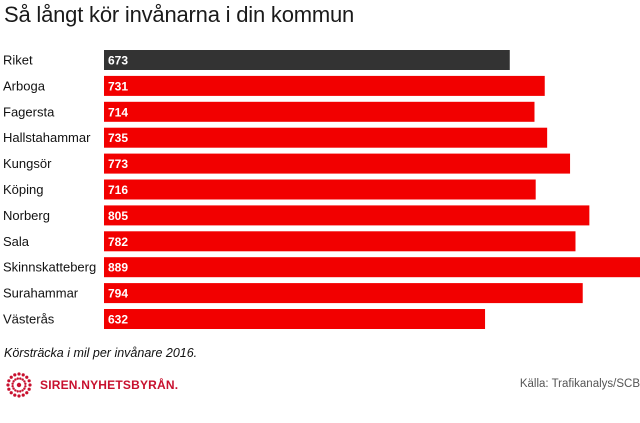  Describe the element at coordinates (343, 293) in the screenshot. I see `bar-surahammar` at that location.